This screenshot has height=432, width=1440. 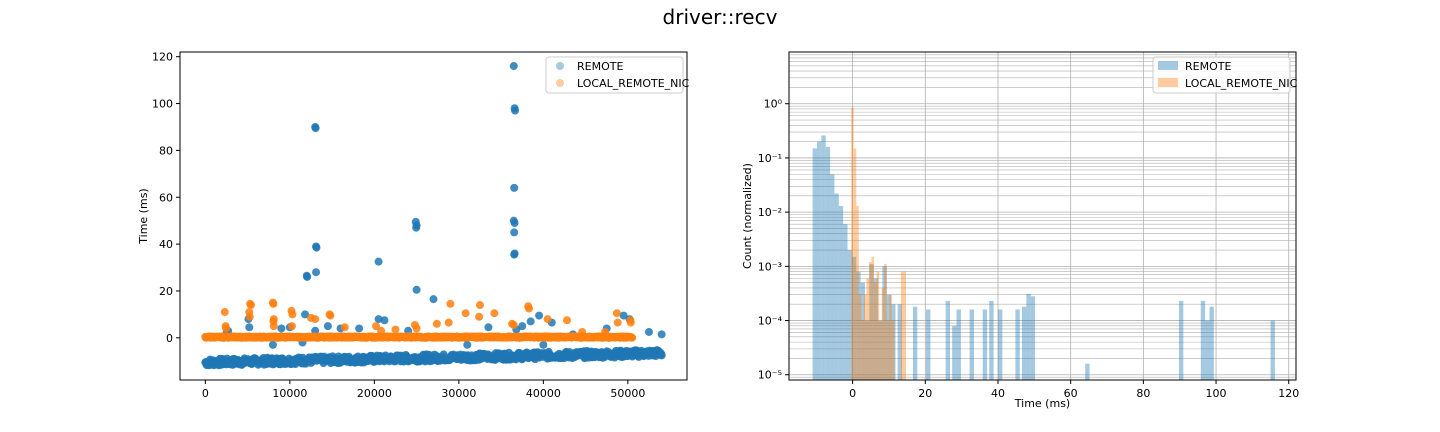 What do you see at coordinates (143, 216) in the screenshot?
I see `y-axis-label: Time (ms)` at bounding box center [143, 216].